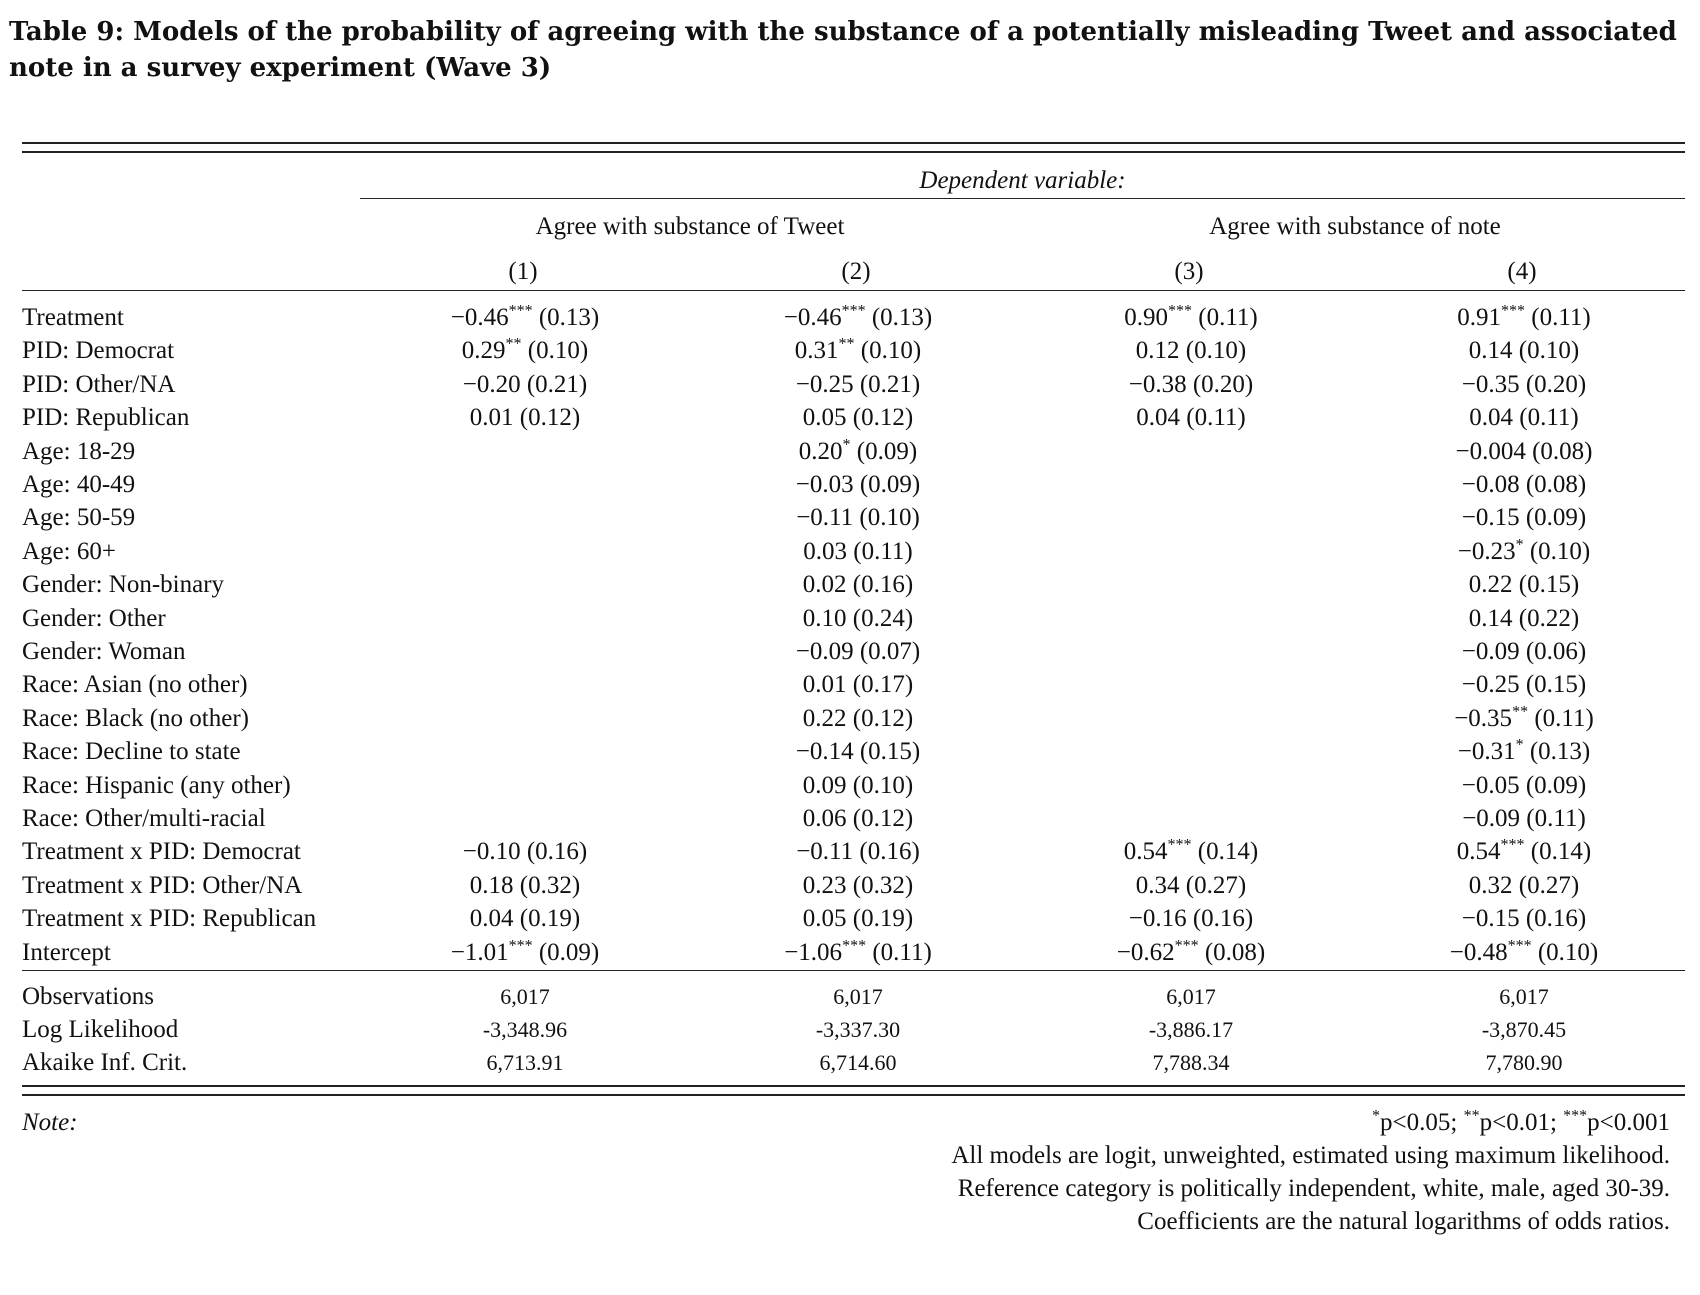 The image size is (1700, 1295). Describe the element at coordinates (73, 317) in the screenshot. I see `coefficient-row-label: Treatment` at that location.